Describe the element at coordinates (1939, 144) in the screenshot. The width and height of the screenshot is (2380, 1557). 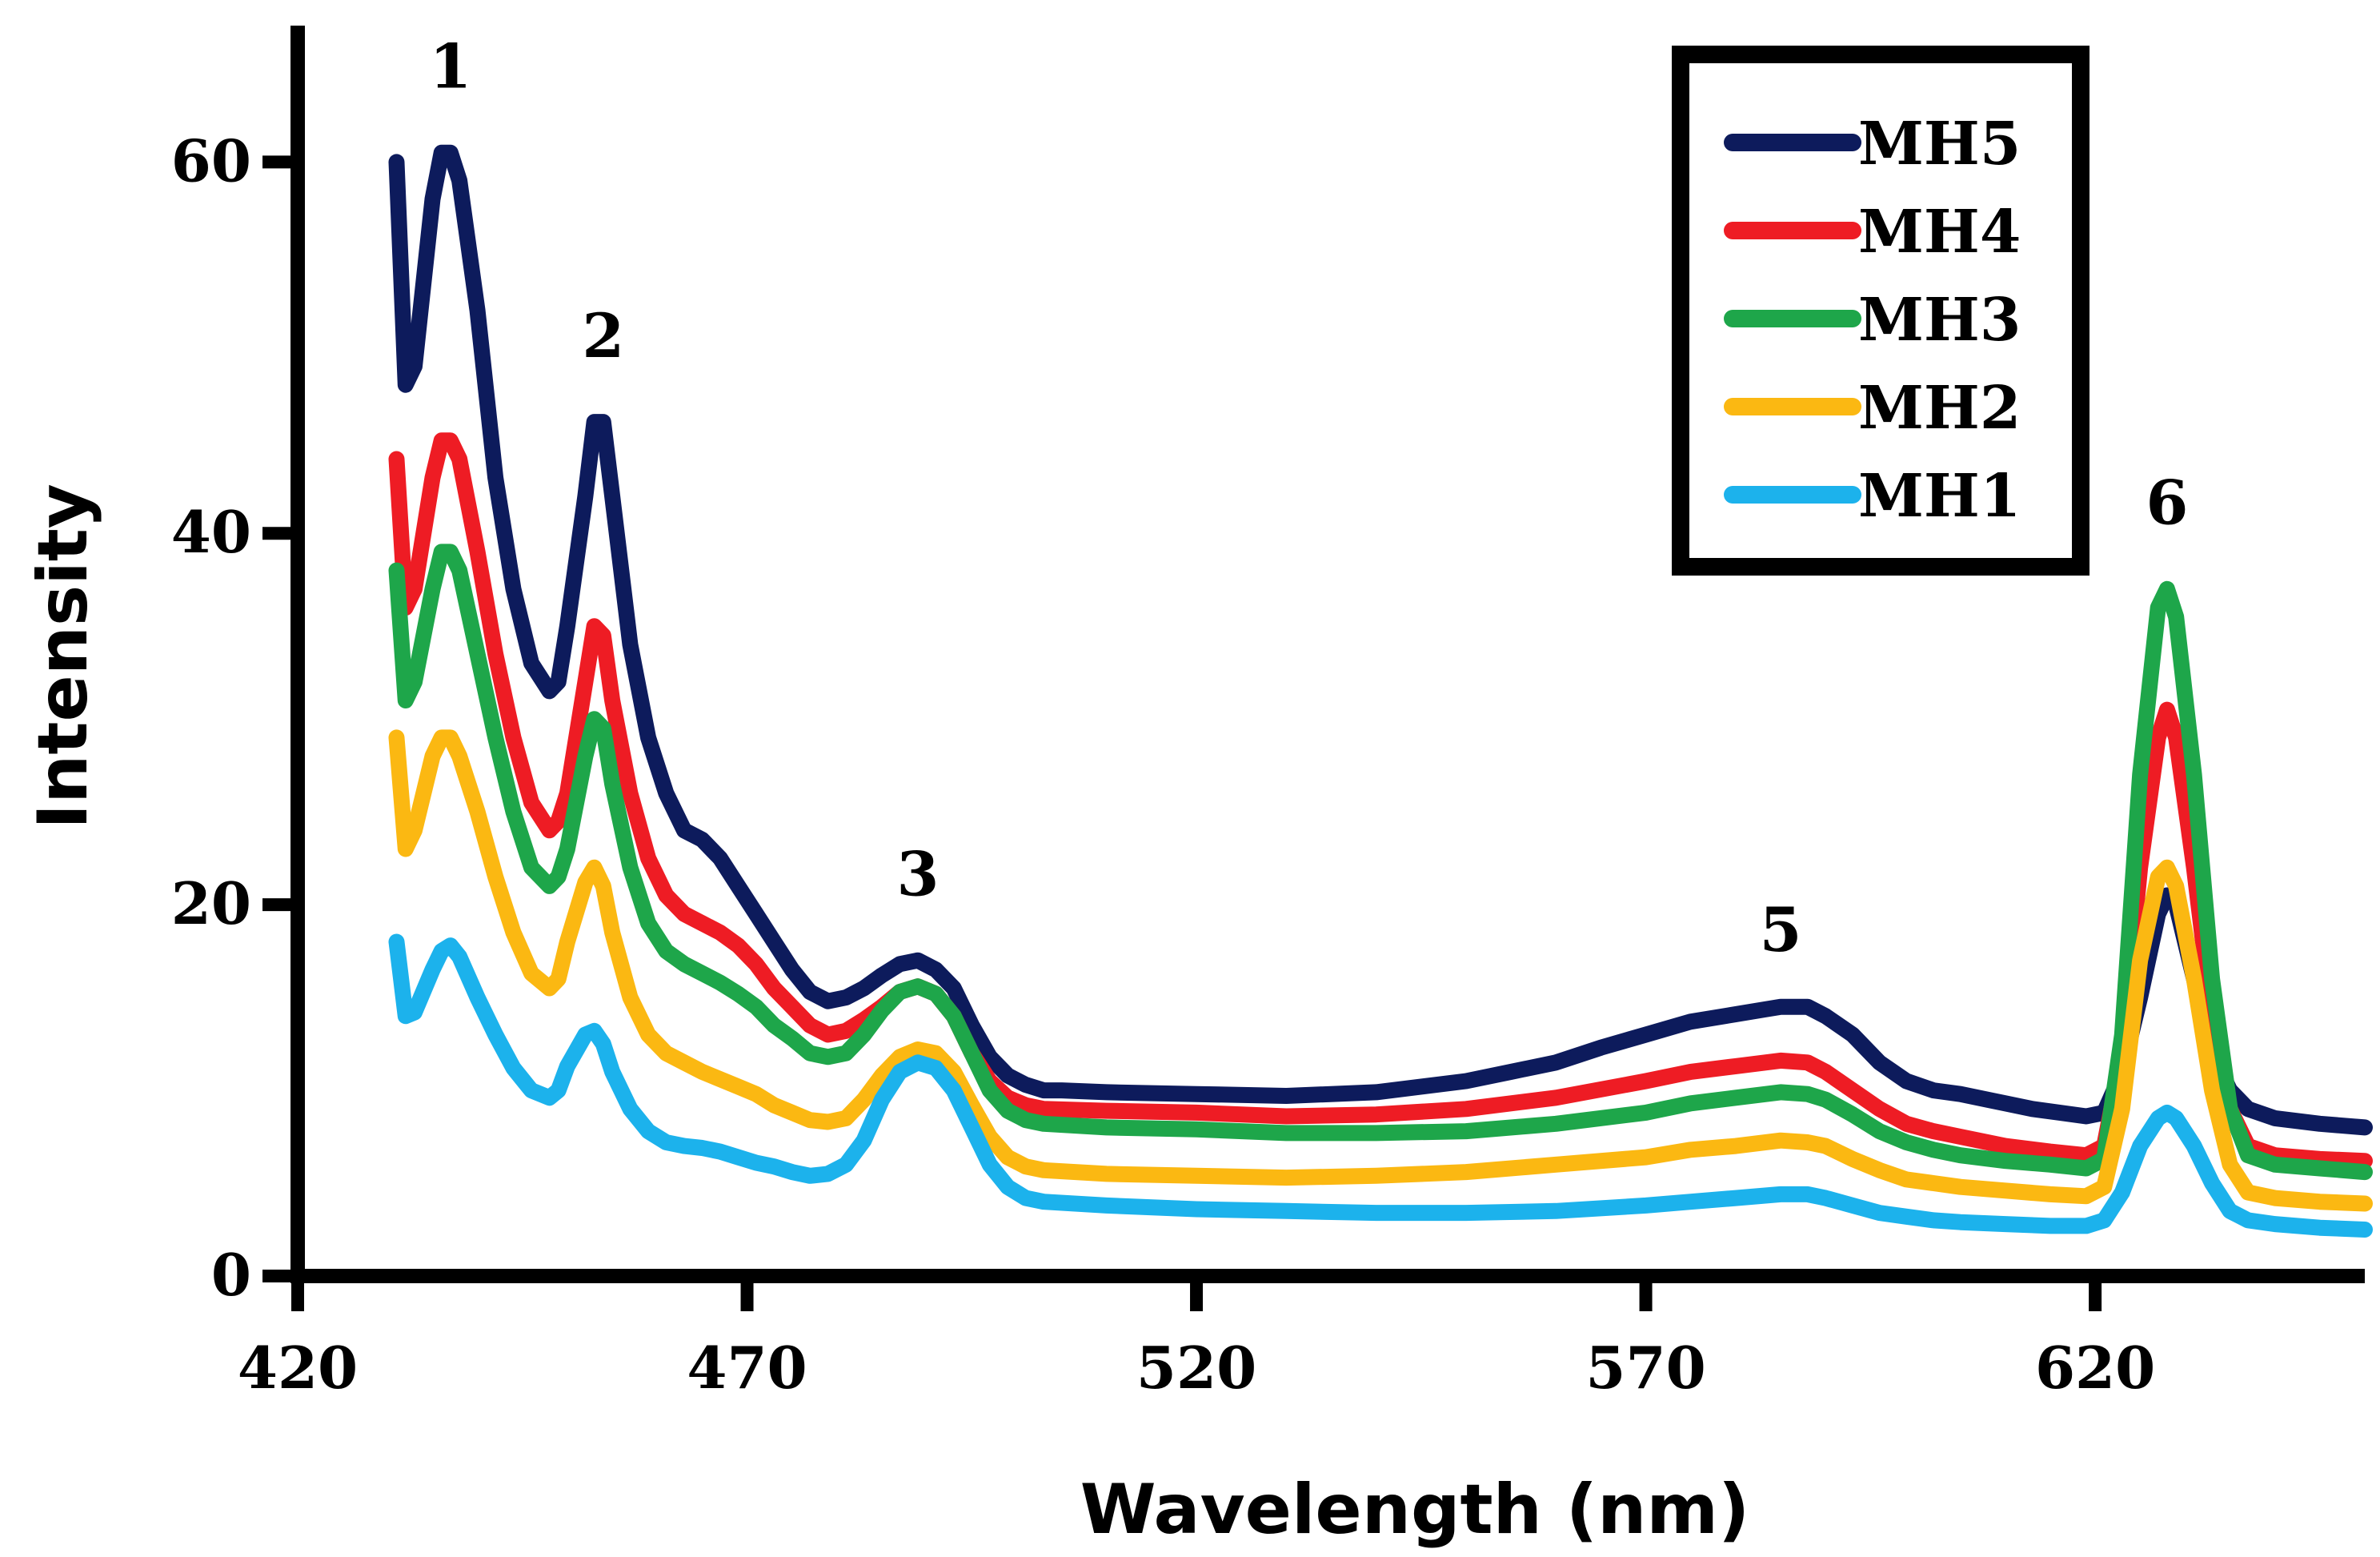
I see `legend-label-mh5: MH5` at that location.